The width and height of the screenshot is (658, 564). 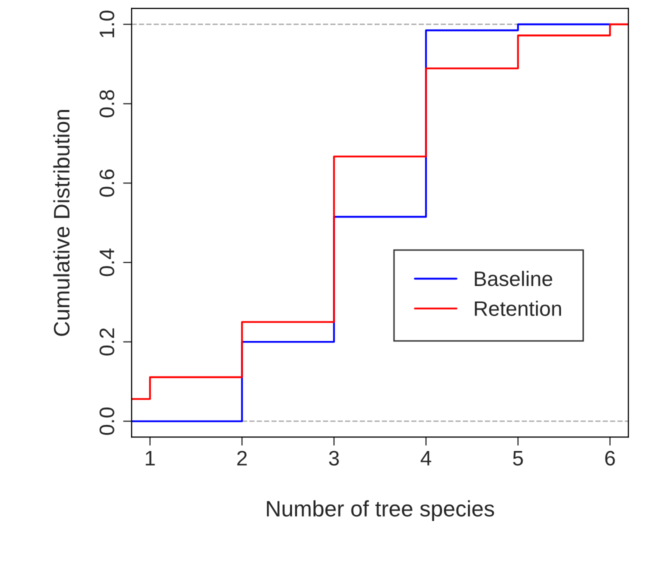 What do you see at coordinates (107, 421) in the screenshot?
I see `y-tick-label: 0.0` at bounding box center [107, 421].